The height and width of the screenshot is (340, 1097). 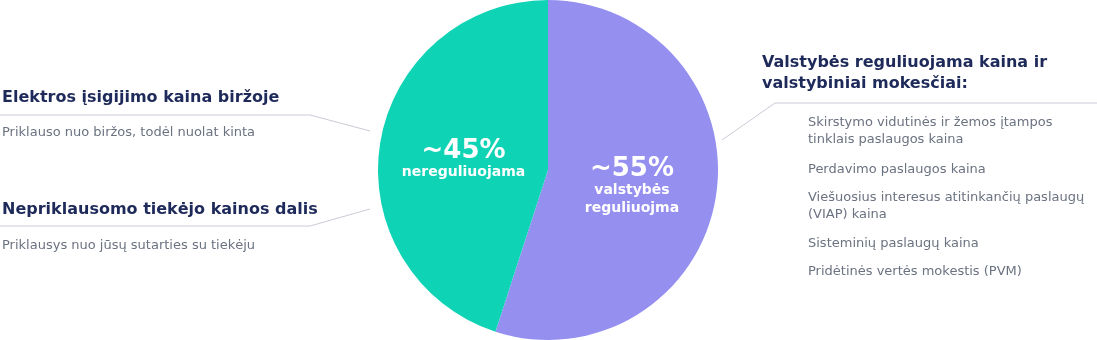 What do you see at coordinates (946, 205) in the screenshot?
I see `text: Viešuosius interesus atitinkančių paslaugų (VIAP) kaina` at bounding box center [946, 205].